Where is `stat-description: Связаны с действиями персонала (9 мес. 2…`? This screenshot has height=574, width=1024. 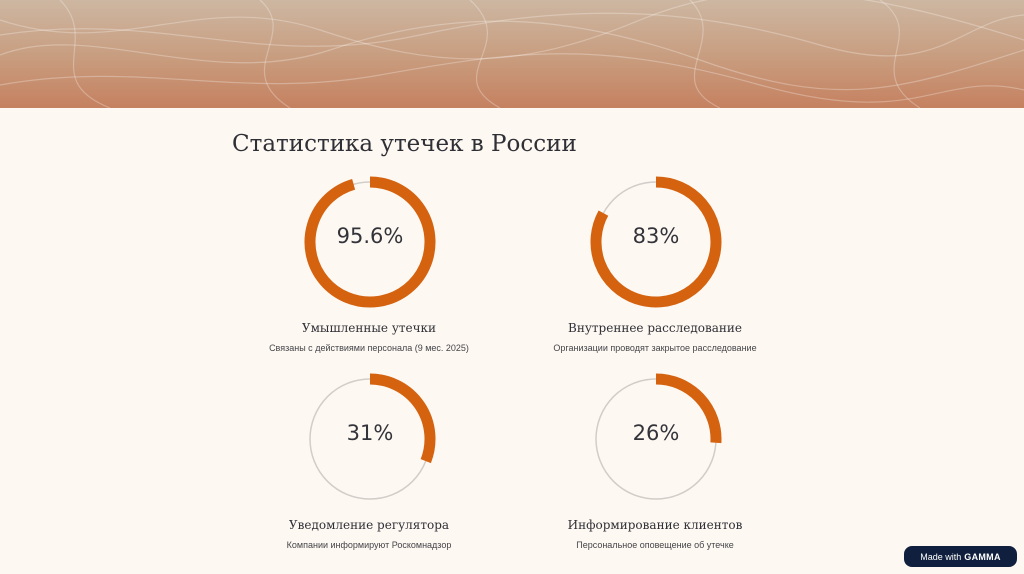 stat-description: Связаны с действиями персонала (9 мес. 2… is located at coordinates (369, 348).